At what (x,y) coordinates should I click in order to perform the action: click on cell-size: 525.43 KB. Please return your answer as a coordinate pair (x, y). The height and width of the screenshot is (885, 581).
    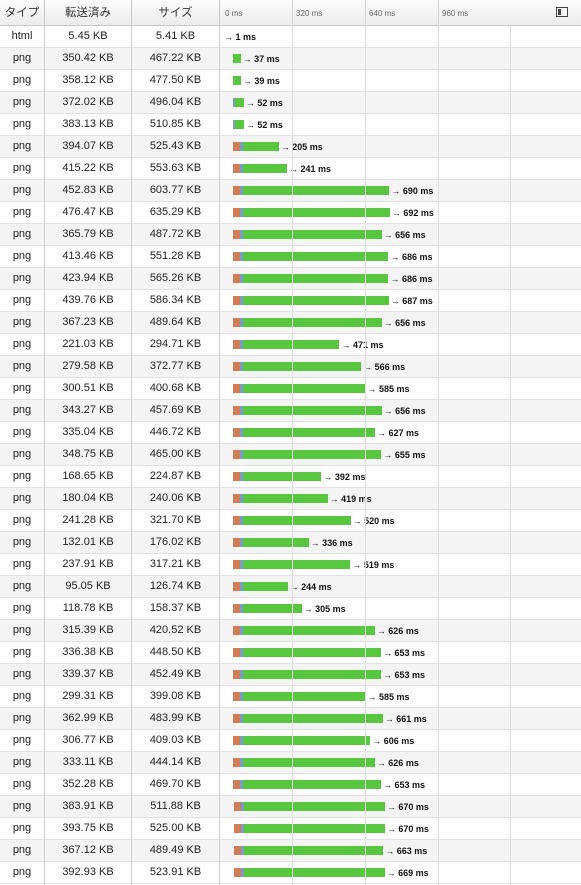
    Looking at the image, I should click on (175, 146).